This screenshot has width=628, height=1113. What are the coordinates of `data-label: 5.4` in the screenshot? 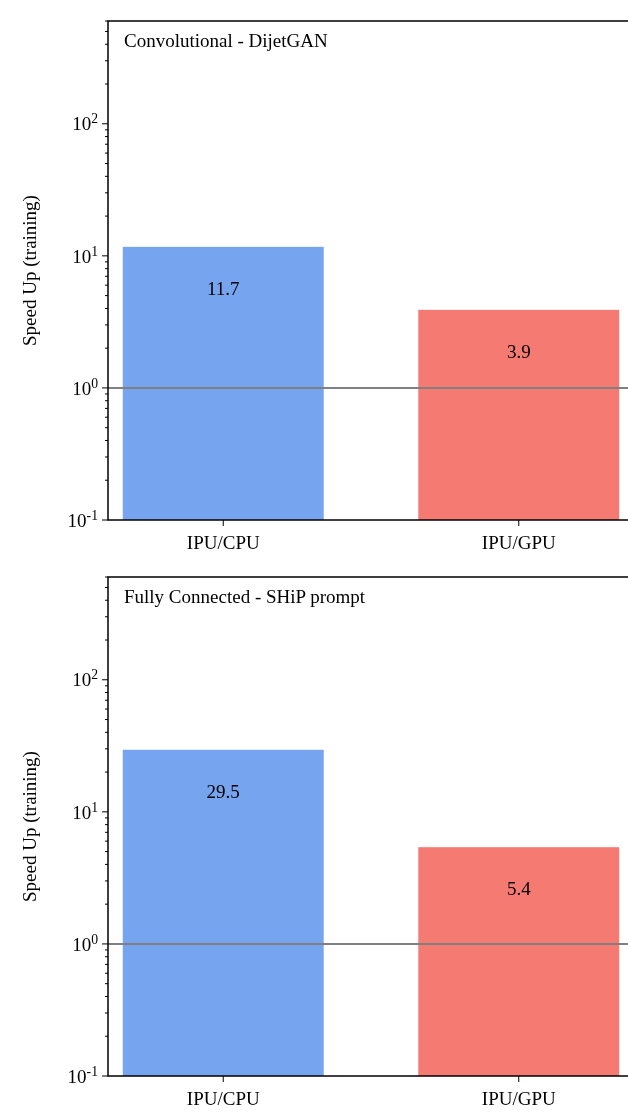 It's located at (519, 889).